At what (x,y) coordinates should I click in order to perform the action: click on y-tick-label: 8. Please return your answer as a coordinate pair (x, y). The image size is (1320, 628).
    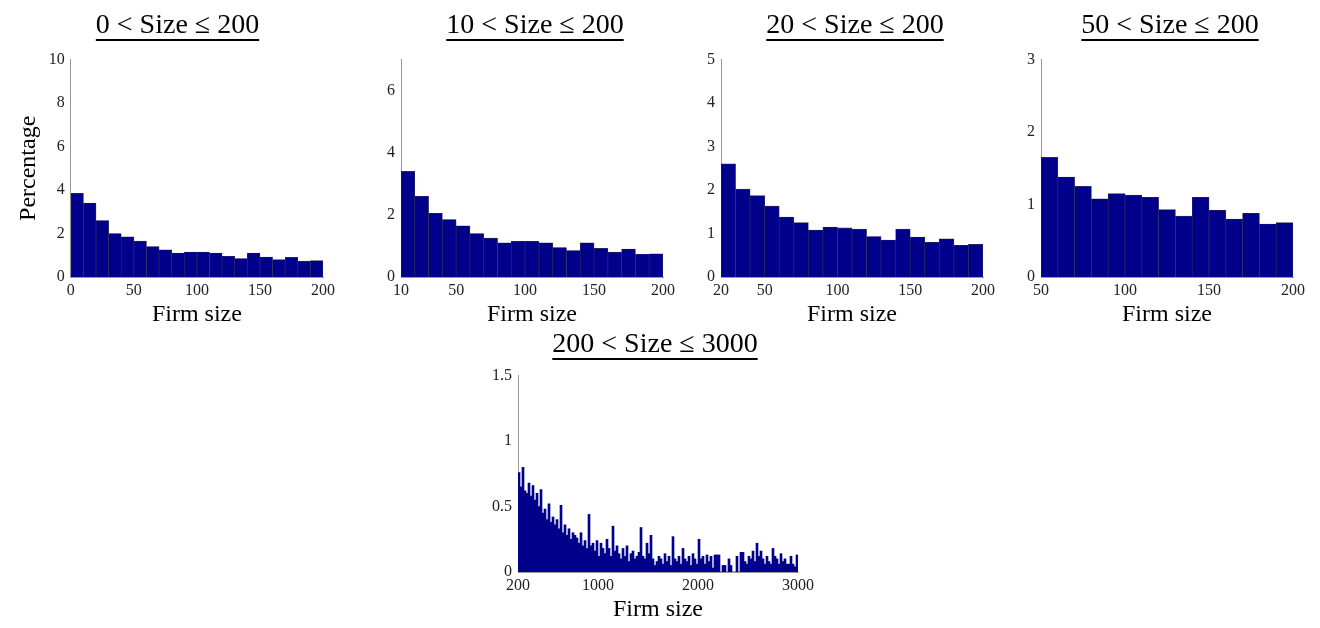
    Looking at the image, I should click on (60, 102).